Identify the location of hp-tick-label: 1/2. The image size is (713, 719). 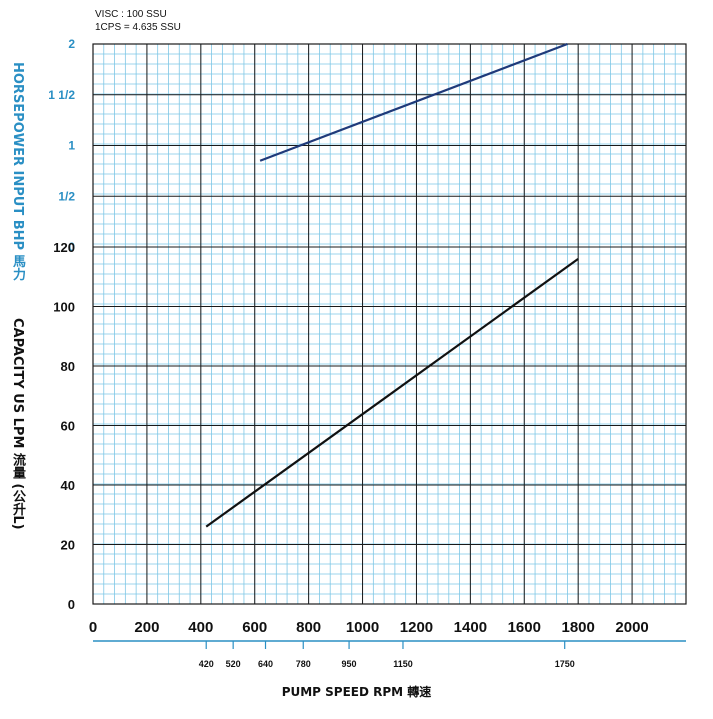
(66, 196).